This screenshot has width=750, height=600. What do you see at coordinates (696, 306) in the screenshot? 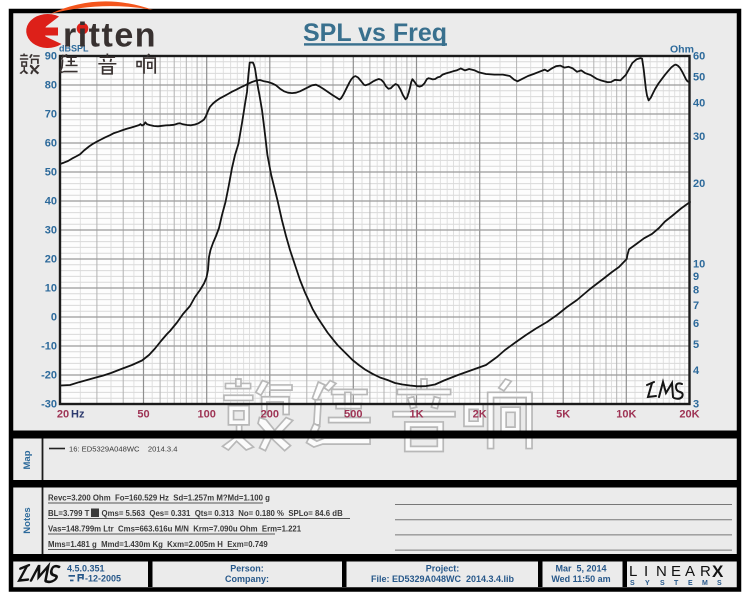
I see `svg-text: 7` at bounding box center [696, 306].